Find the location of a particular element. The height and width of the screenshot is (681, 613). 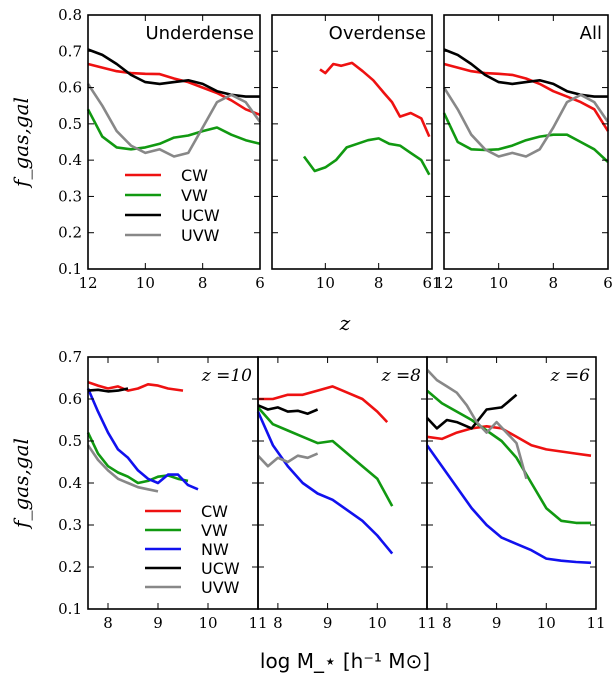

panel-top-middle: 10 8 61 Overdense is located at coordinates (356, 153).